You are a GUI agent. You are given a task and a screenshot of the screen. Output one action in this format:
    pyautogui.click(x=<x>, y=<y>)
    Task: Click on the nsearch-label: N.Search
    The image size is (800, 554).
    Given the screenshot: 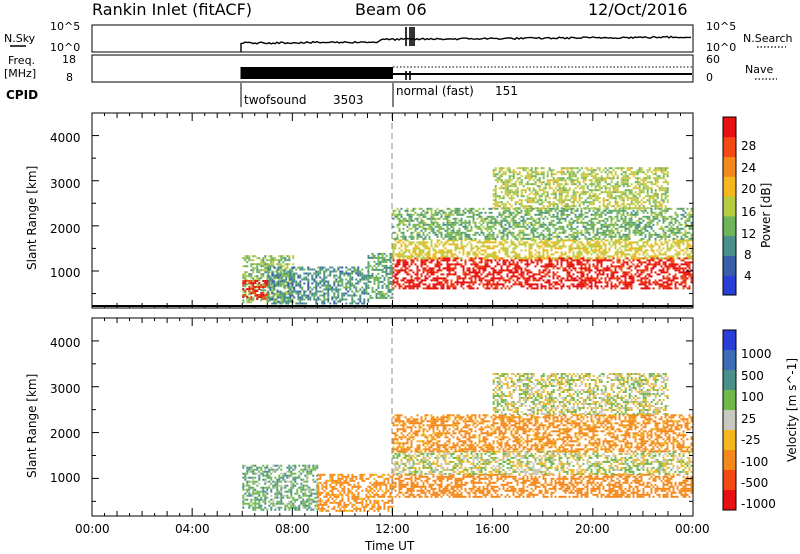 What is the action you would take?
    pyautogui.click(x=768, y=38)
    